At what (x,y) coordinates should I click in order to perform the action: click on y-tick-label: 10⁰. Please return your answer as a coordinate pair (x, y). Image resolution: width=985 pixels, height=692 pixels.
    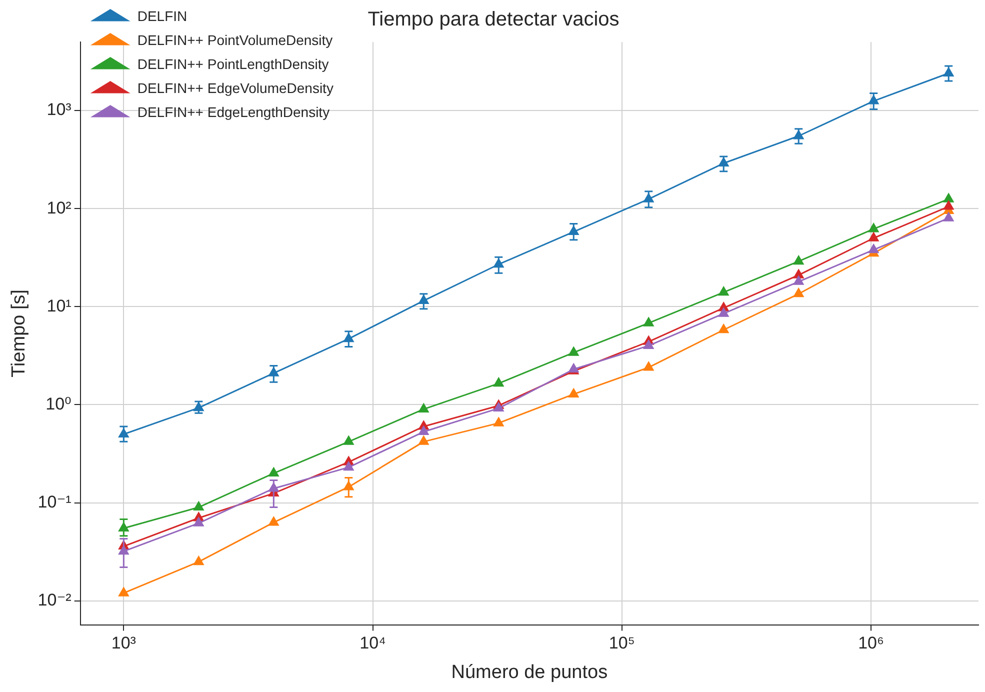
    Looking at the image, I should click on (59, 404).